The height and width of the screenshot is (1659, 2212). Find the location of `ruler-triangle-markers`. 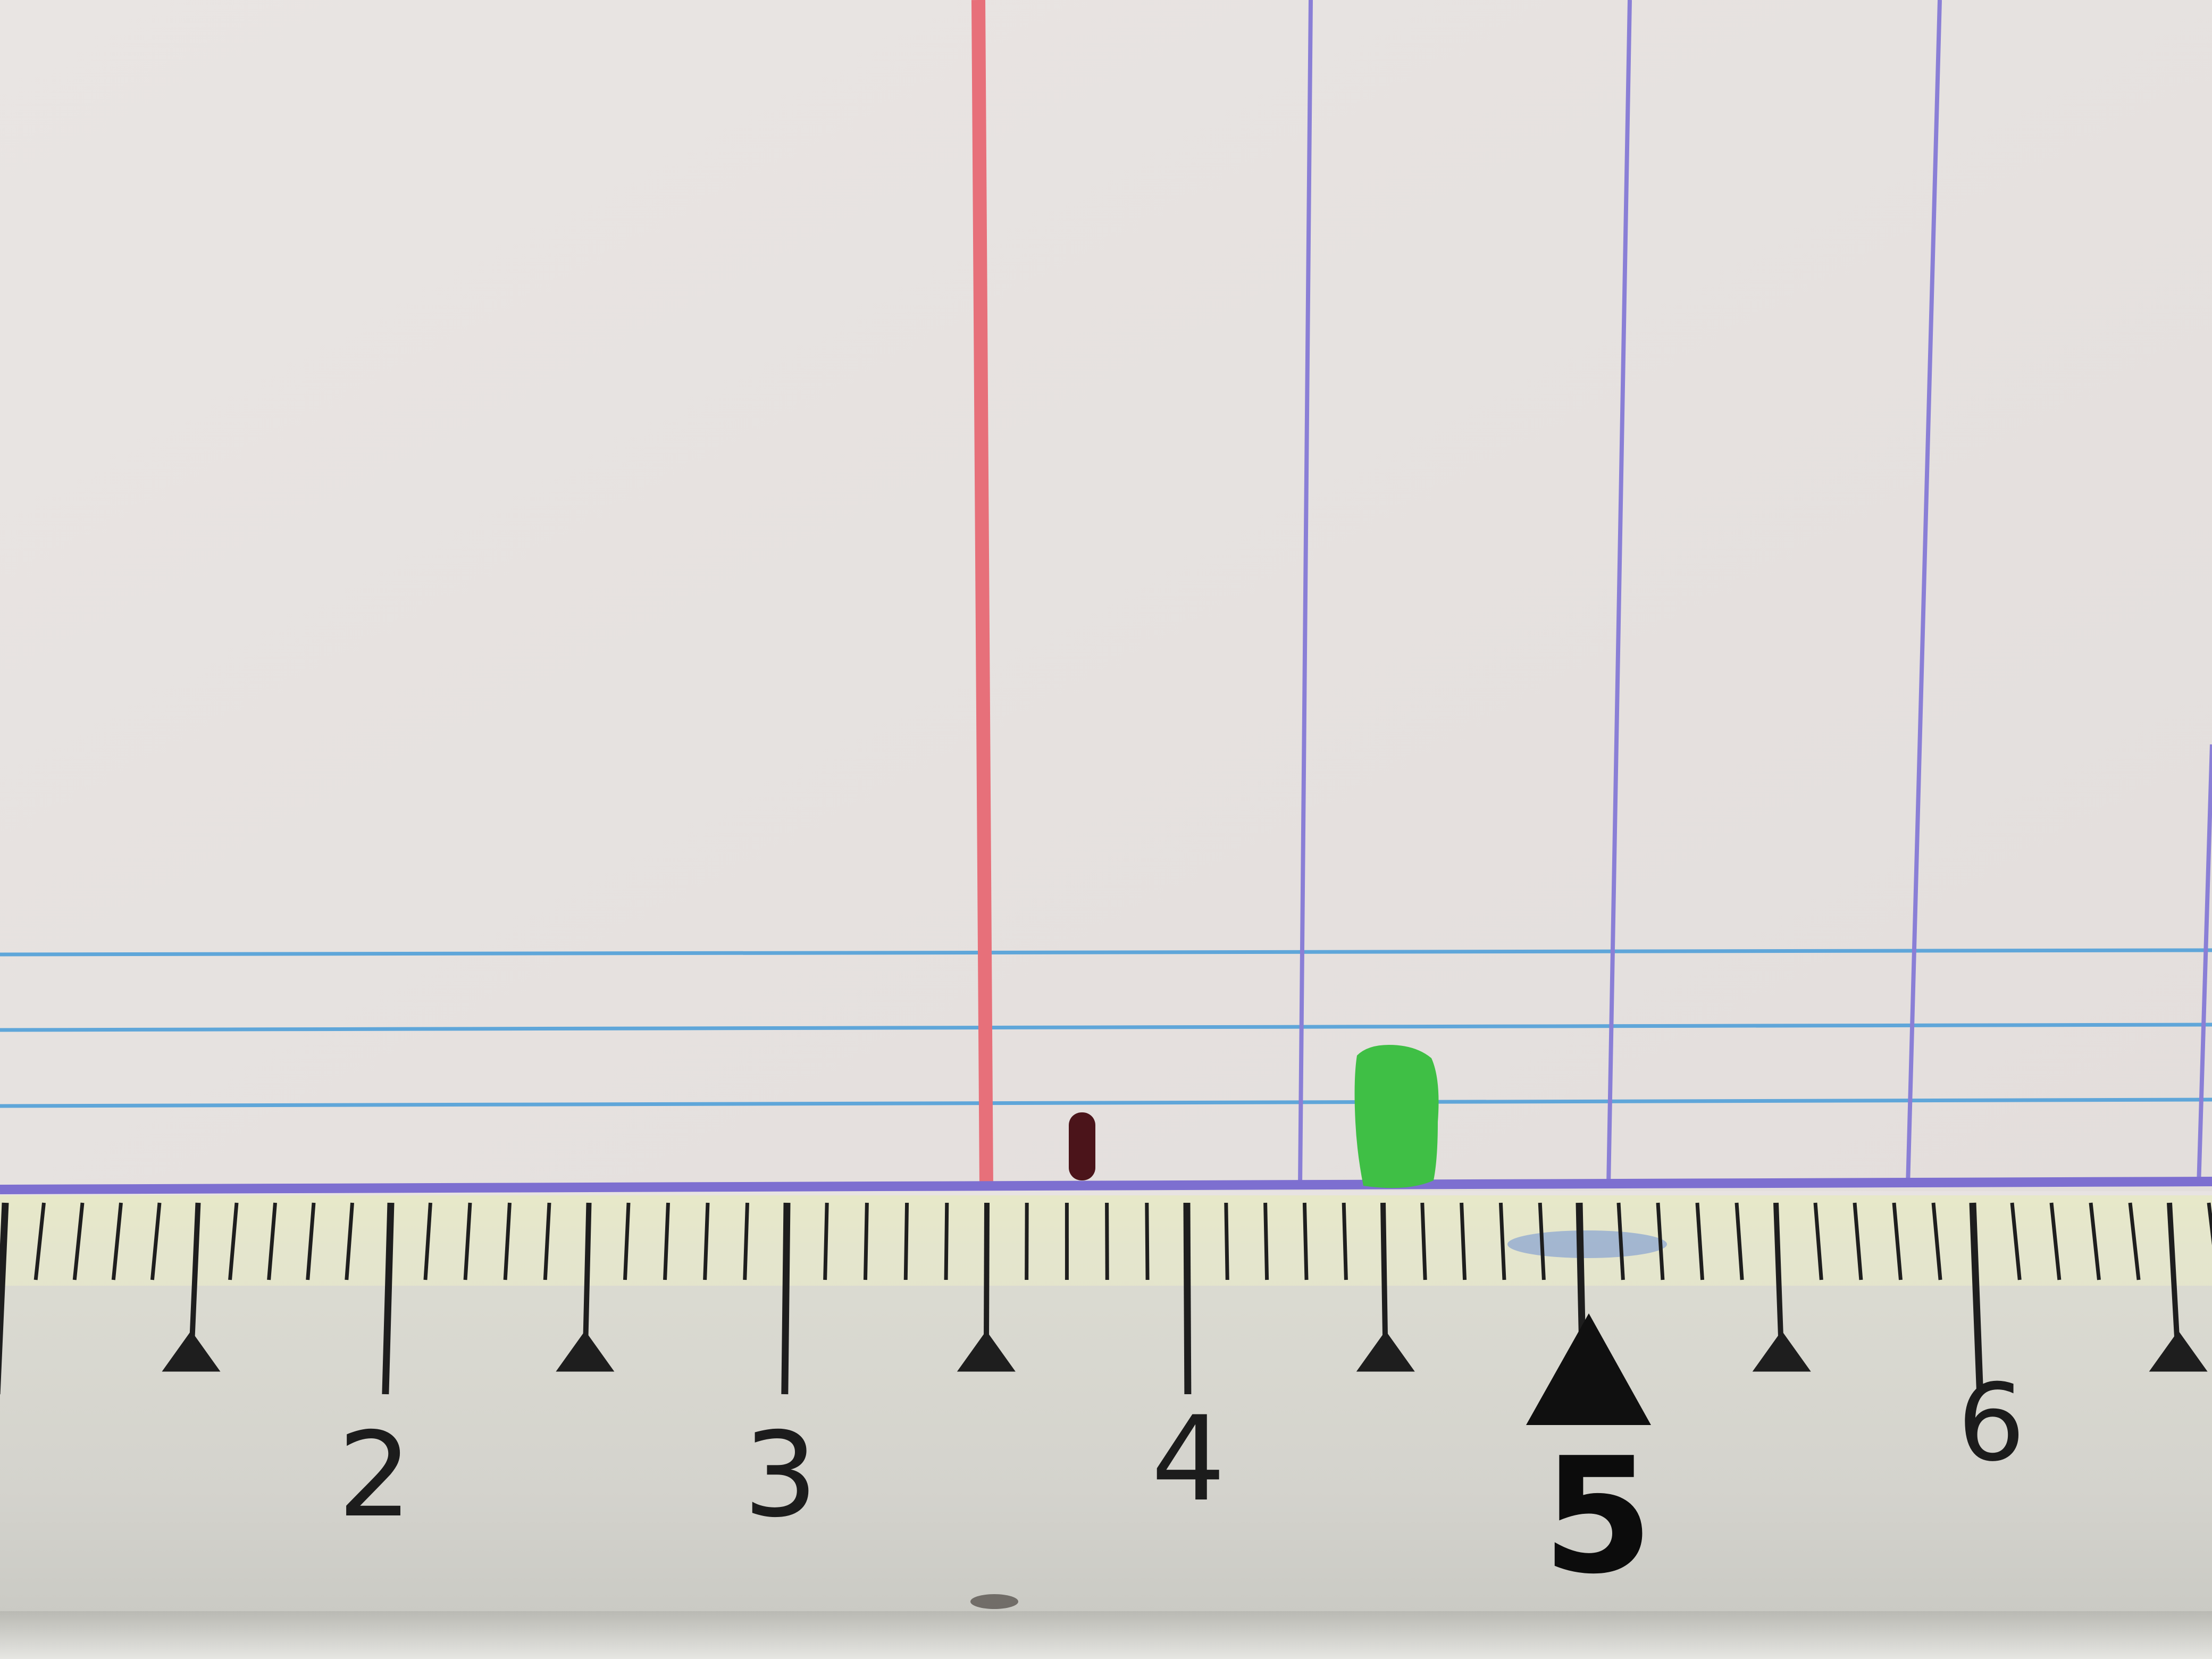

ruler-triangle-markers is located at coordinates (1185, 1369).